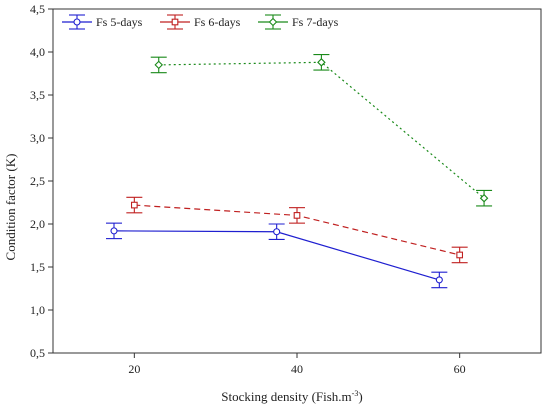 This screenshot has width=550, height=410. What do you see at coordinates (37, 138) in the screenshot?
I see `y-tick-label: 3,0` at bounding box center [37, 138].